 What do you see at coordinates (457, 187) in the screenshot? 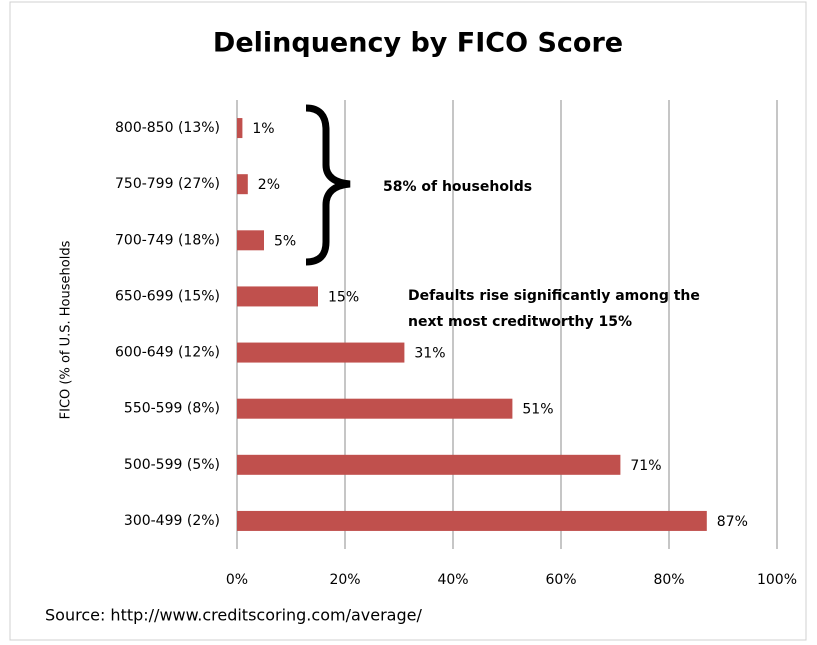
I see `annotation: 58% of households` at bounding box center [457, 187].